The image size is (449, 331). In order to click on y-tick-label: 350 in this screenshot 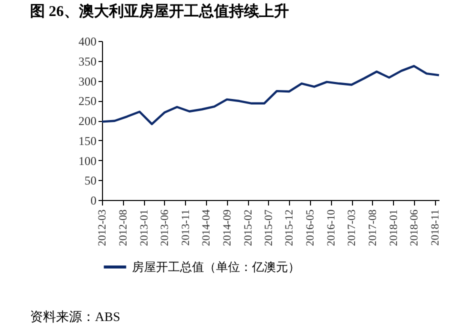, I will do `click(87, 61)`.